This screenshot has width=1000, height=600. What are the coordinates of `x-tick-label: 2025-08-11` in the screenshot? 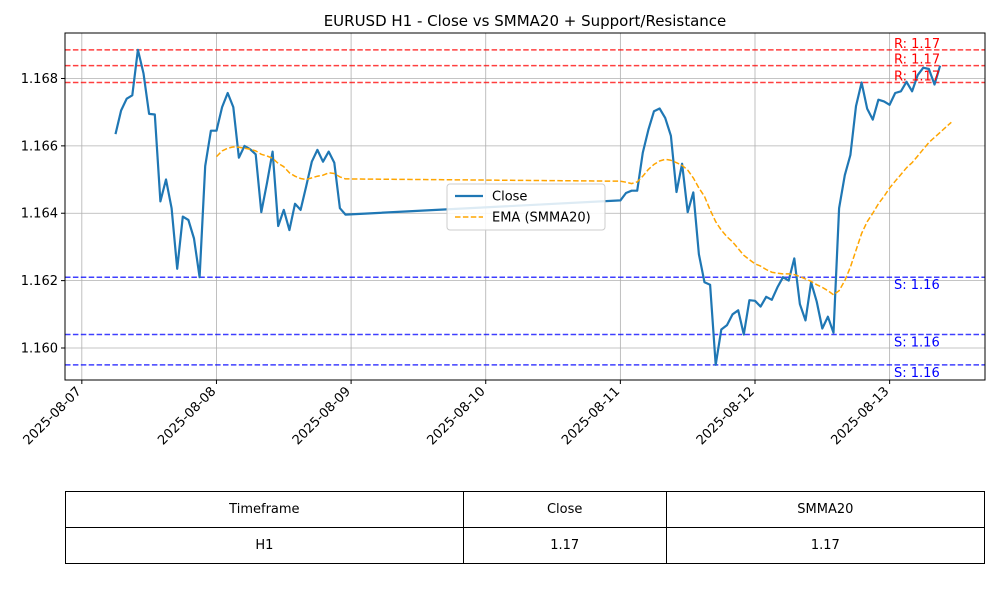 It's located at (591, 416).